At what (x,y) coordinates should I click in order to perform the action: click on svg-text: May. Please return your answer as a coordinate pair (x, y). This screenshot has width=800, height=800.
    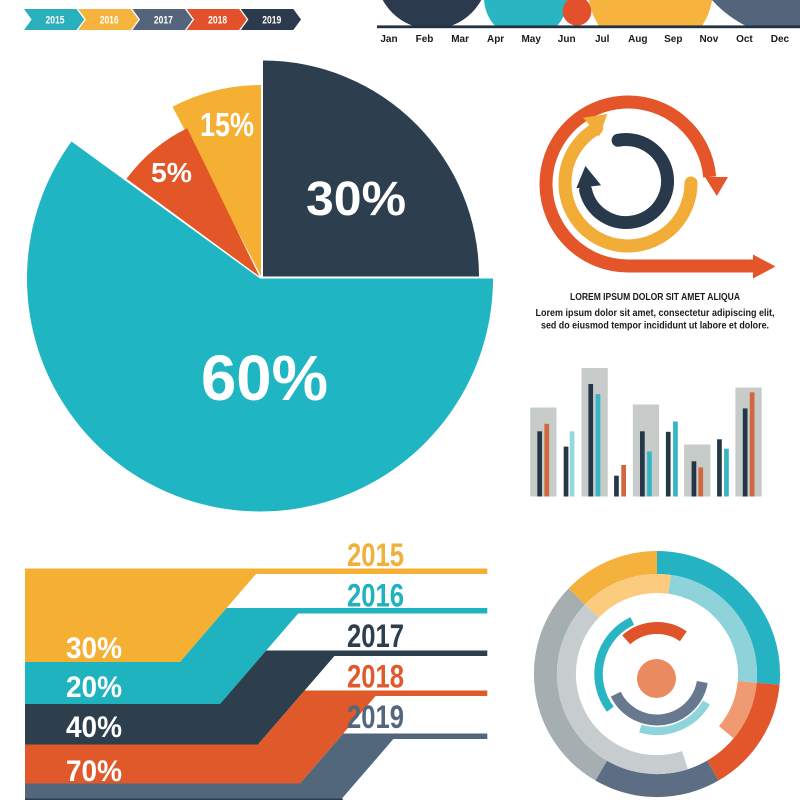
    Looking at the image, I should click on (531, 39).